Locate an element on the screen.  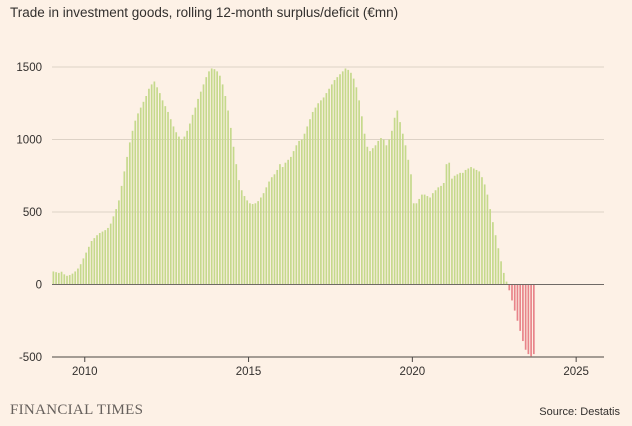
x-tick-label: 2015 is located at coordinates (249, 372).